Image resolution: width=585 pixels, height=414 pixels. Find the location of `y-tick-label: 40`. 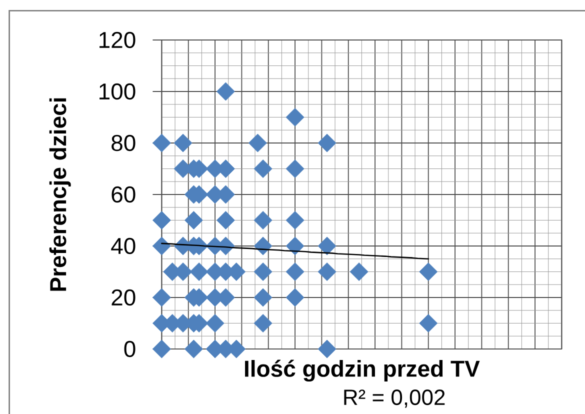

y-tick-label: 40 is located at coordinates (123, 246).